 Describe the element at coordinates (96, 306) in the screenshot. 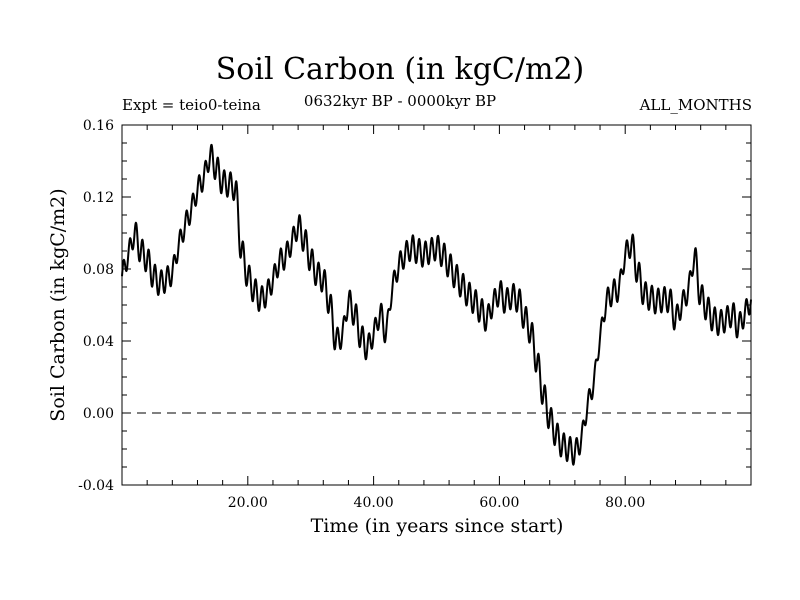

I see `y-tick-labels: -0.04 0.00 0.04 0.08 0.12 0.16` at that location.